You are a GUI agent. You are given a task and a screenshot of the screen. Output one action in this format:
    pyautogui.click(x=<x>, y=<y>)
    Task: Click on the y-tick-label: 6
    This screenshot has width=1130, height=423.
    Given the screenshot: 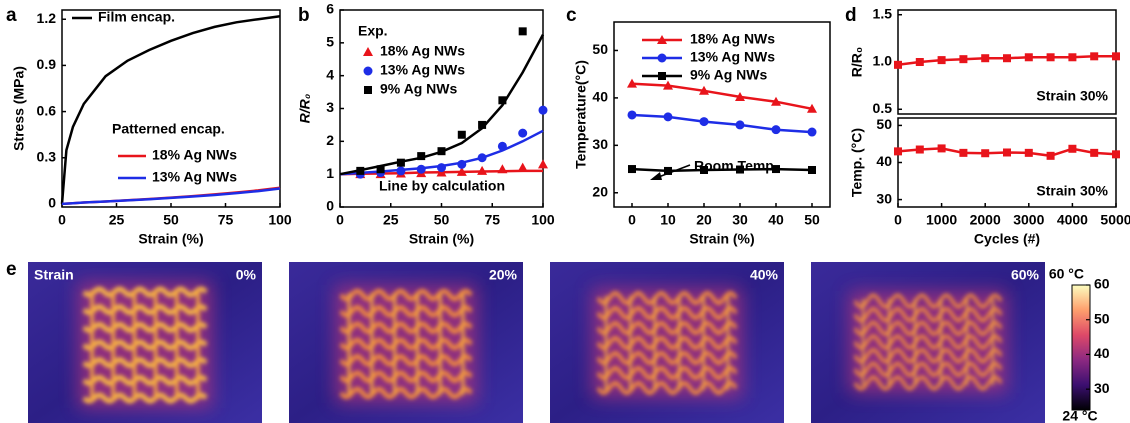 What is the action you would take?
    pyautogui.click(x=330, y=9)
    